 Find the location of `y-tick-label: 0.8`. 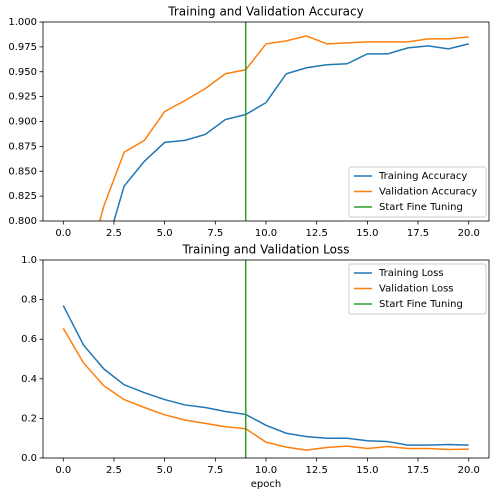

y-tick-label: 0.8 is located at coordinates (29, 300).